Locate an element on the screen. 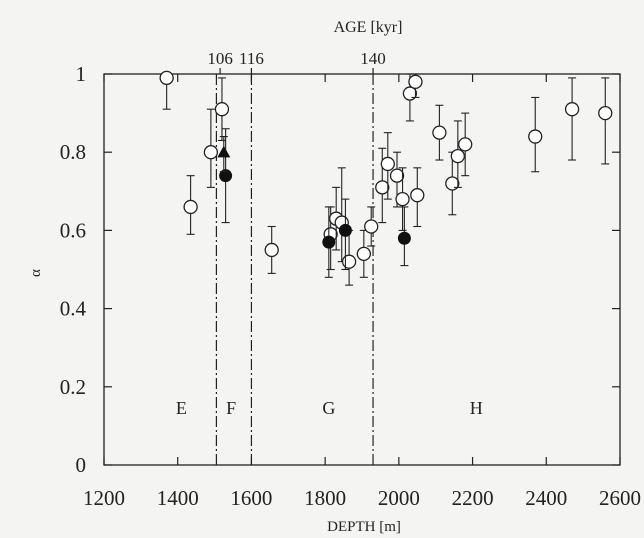 This screenshot has height=538, width=644. x-tick-label: 1200 is located at coordinates (104, 498).